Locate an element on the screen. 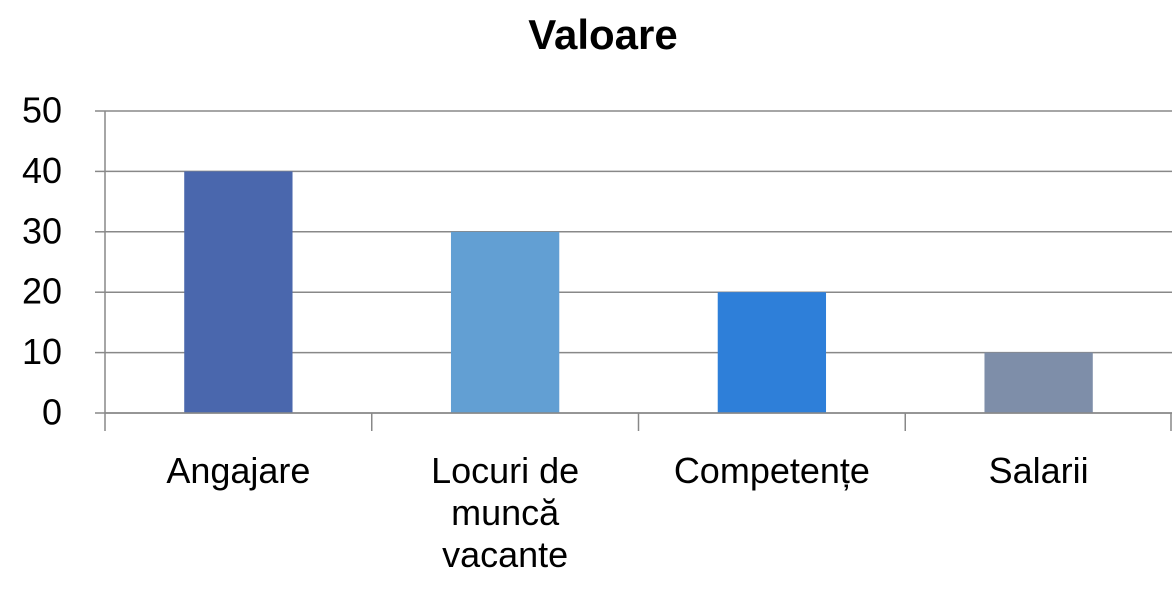  x-tick-label: Salarii is located at coordinates (1038, 470).